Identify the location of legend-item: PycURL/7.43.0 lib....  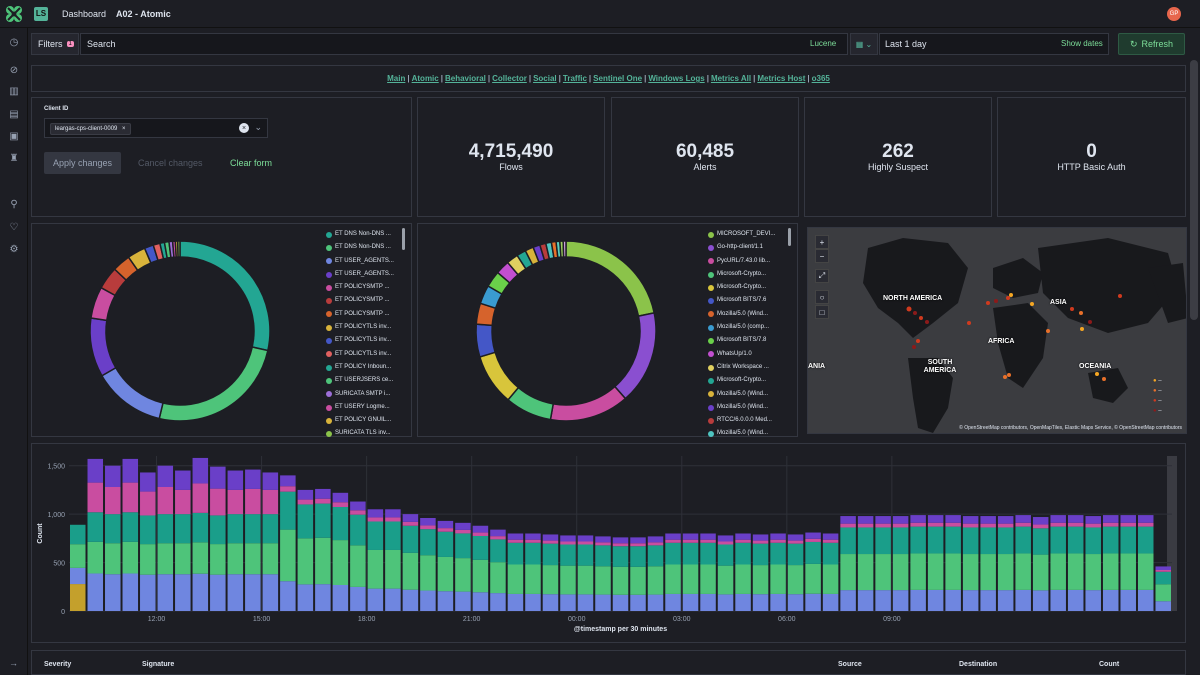
(741, 261).